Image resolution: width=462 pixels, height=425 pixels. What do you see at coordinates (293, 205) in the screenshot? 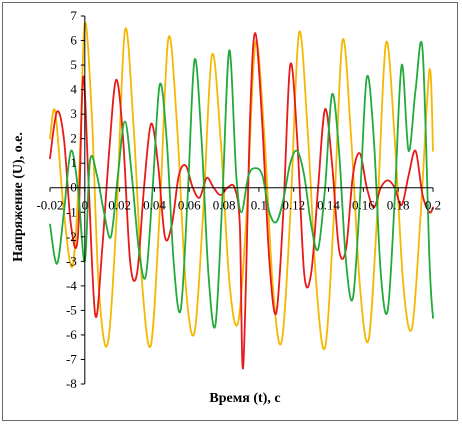
I see `x-tick-label: 0.12` at bounding box center [293, 205].